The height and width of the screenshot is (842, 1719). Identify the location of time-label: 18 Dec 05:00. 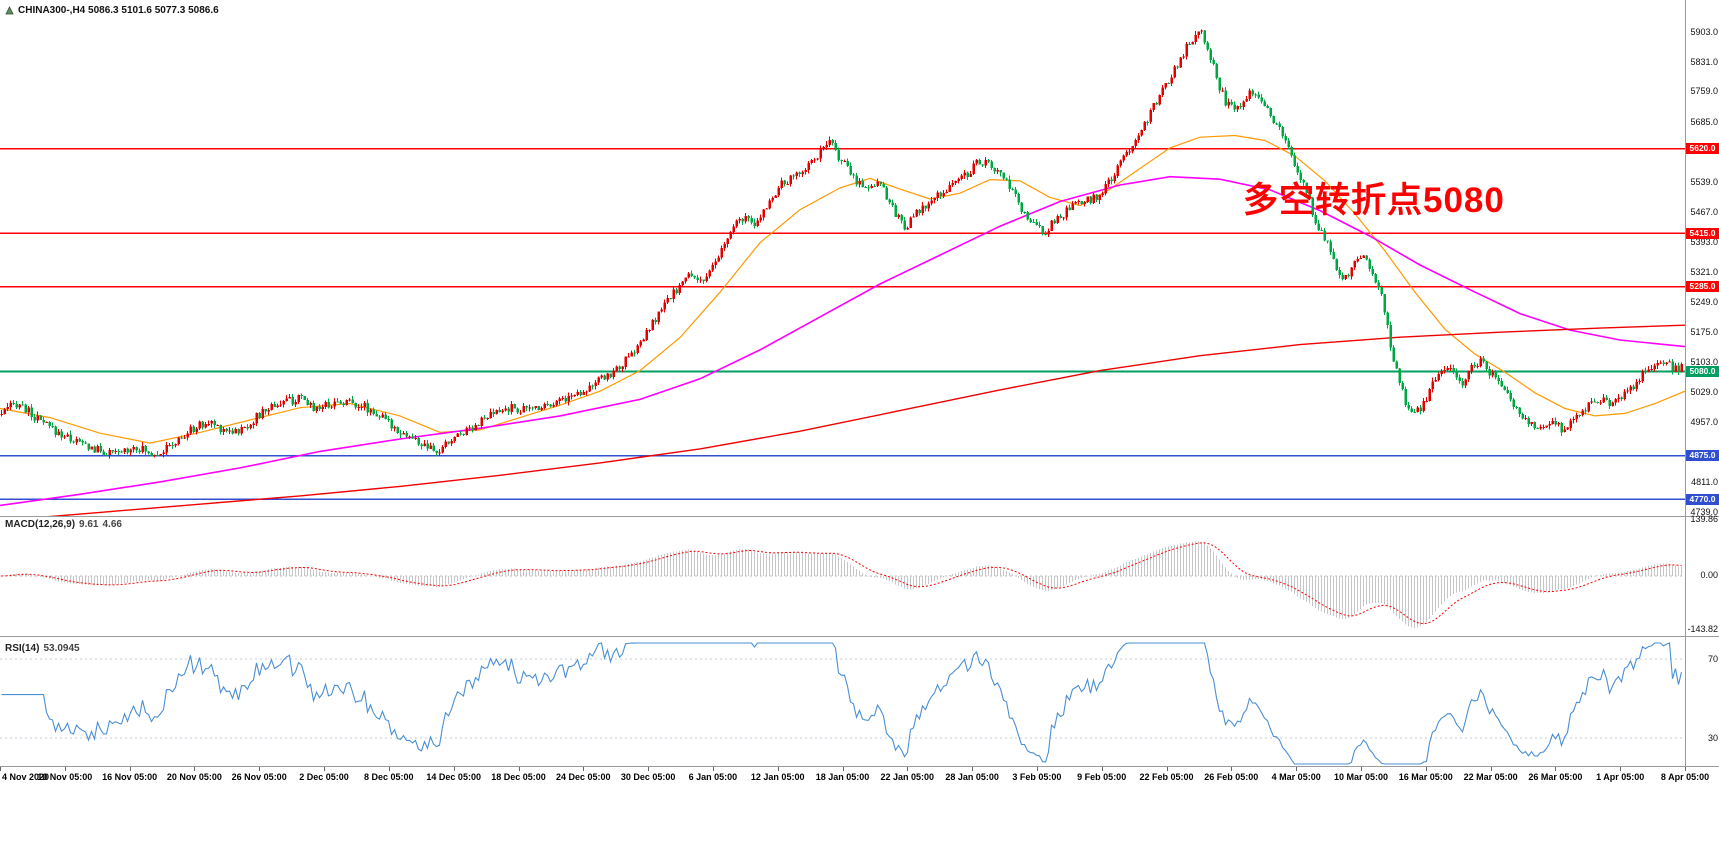
(518, 777).